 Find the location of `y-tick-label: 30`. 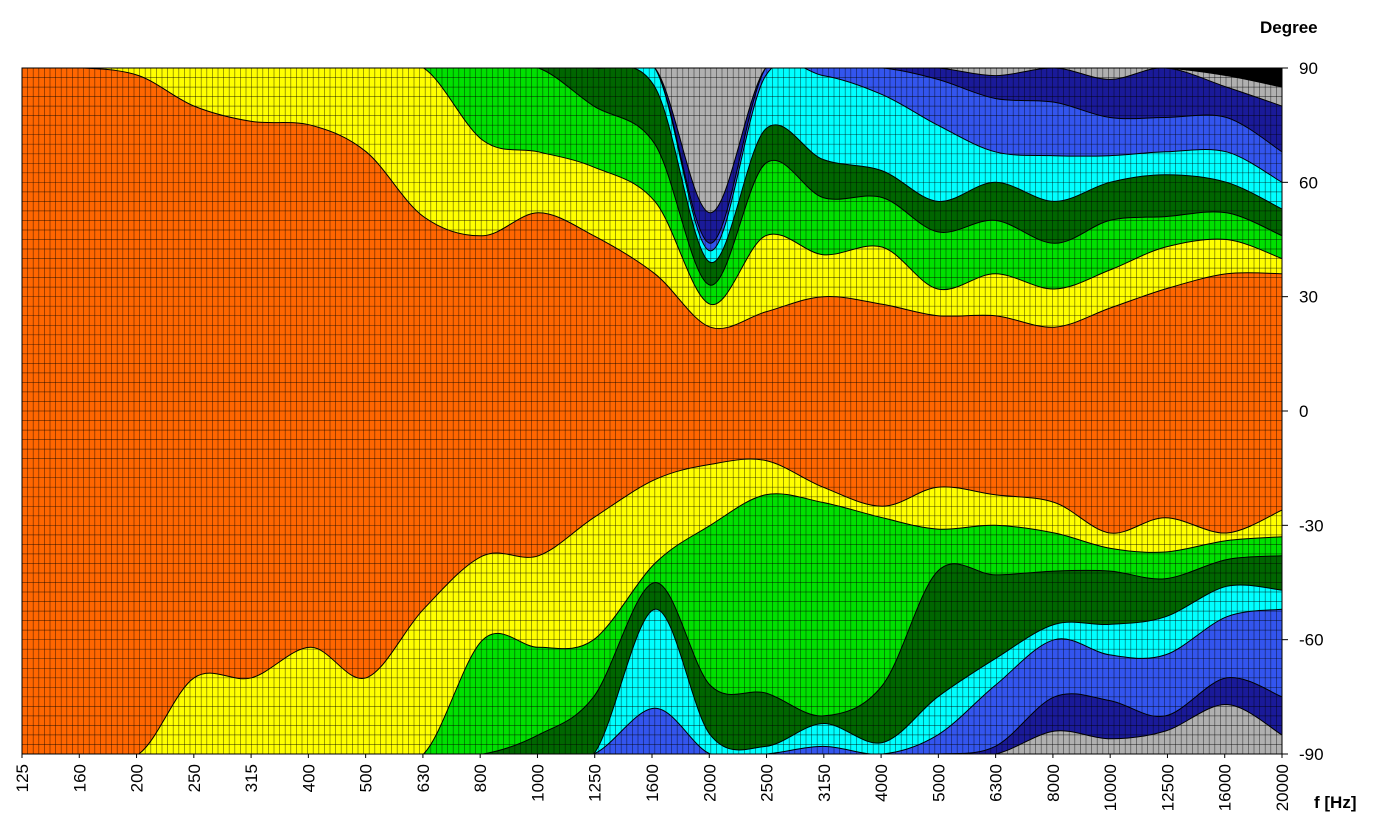

y-tick-label: 30 is located at coordinates (1308, 297).